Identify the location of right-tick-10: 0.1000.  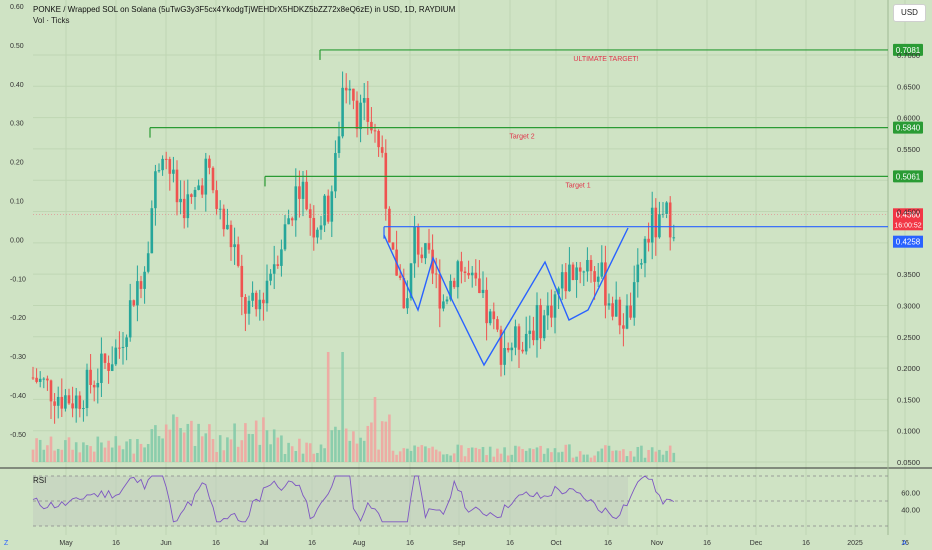
(908, 431).